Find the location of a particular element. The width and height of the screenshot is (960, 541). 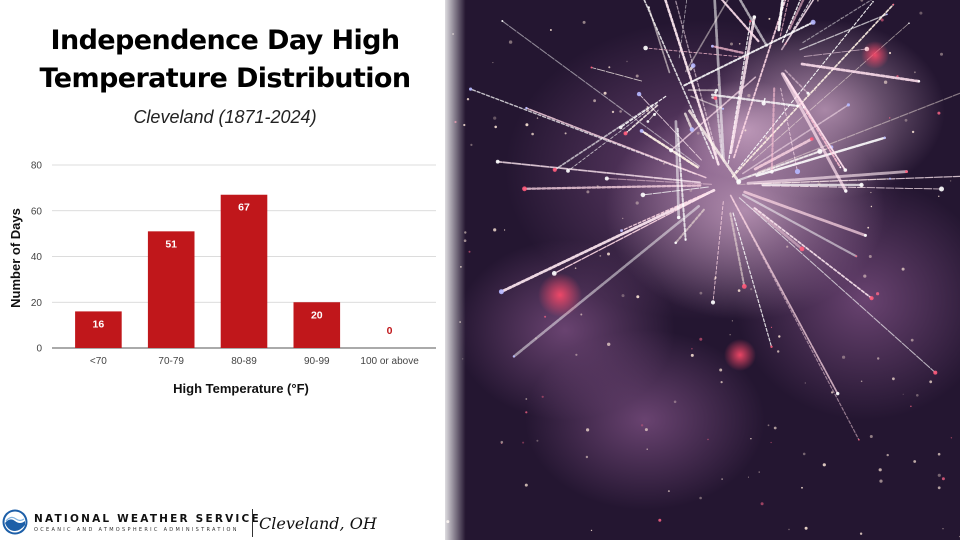

y-tick-label: 20 is located at coordinates (37, 303).